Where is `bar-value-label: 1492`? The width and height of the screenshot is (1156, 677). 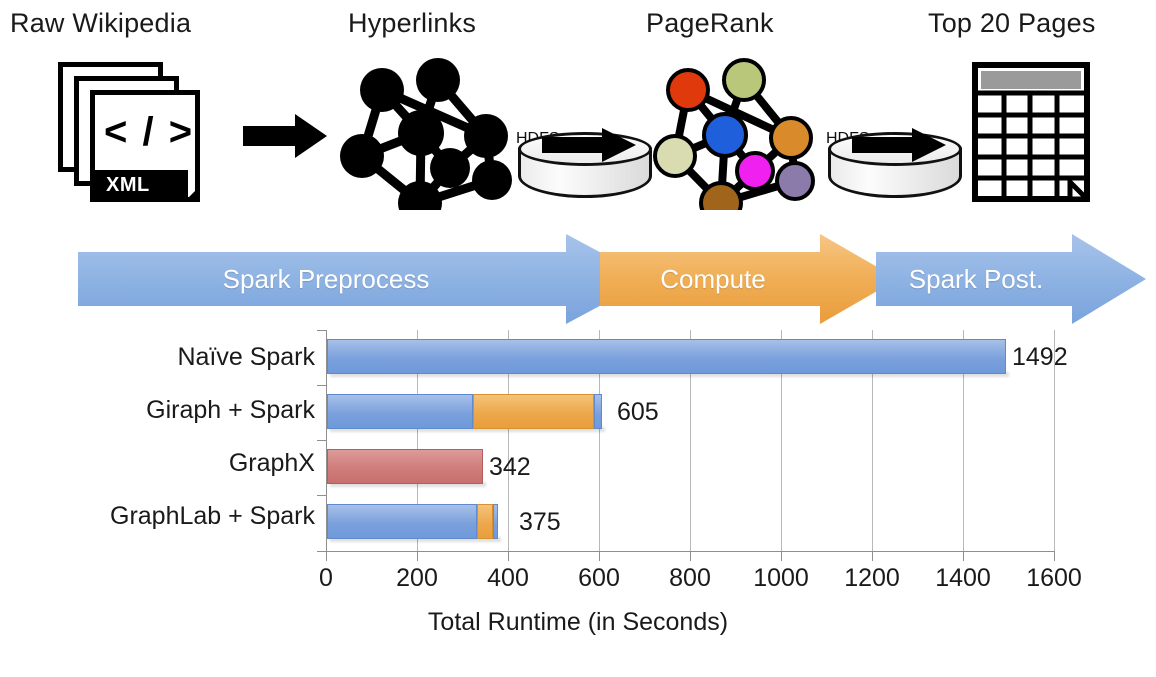
bar-value-label: 1492 is located at coordinates (1040, 357).